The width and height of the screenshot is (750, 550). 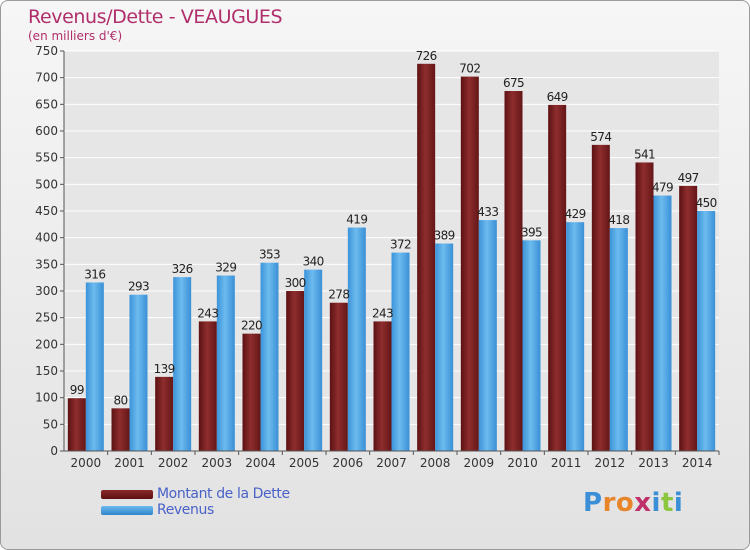 What do you see at coordinates (164, 369) in the screenshot?
I see `data-label-debt: 139` at bounding box center [164, 369].